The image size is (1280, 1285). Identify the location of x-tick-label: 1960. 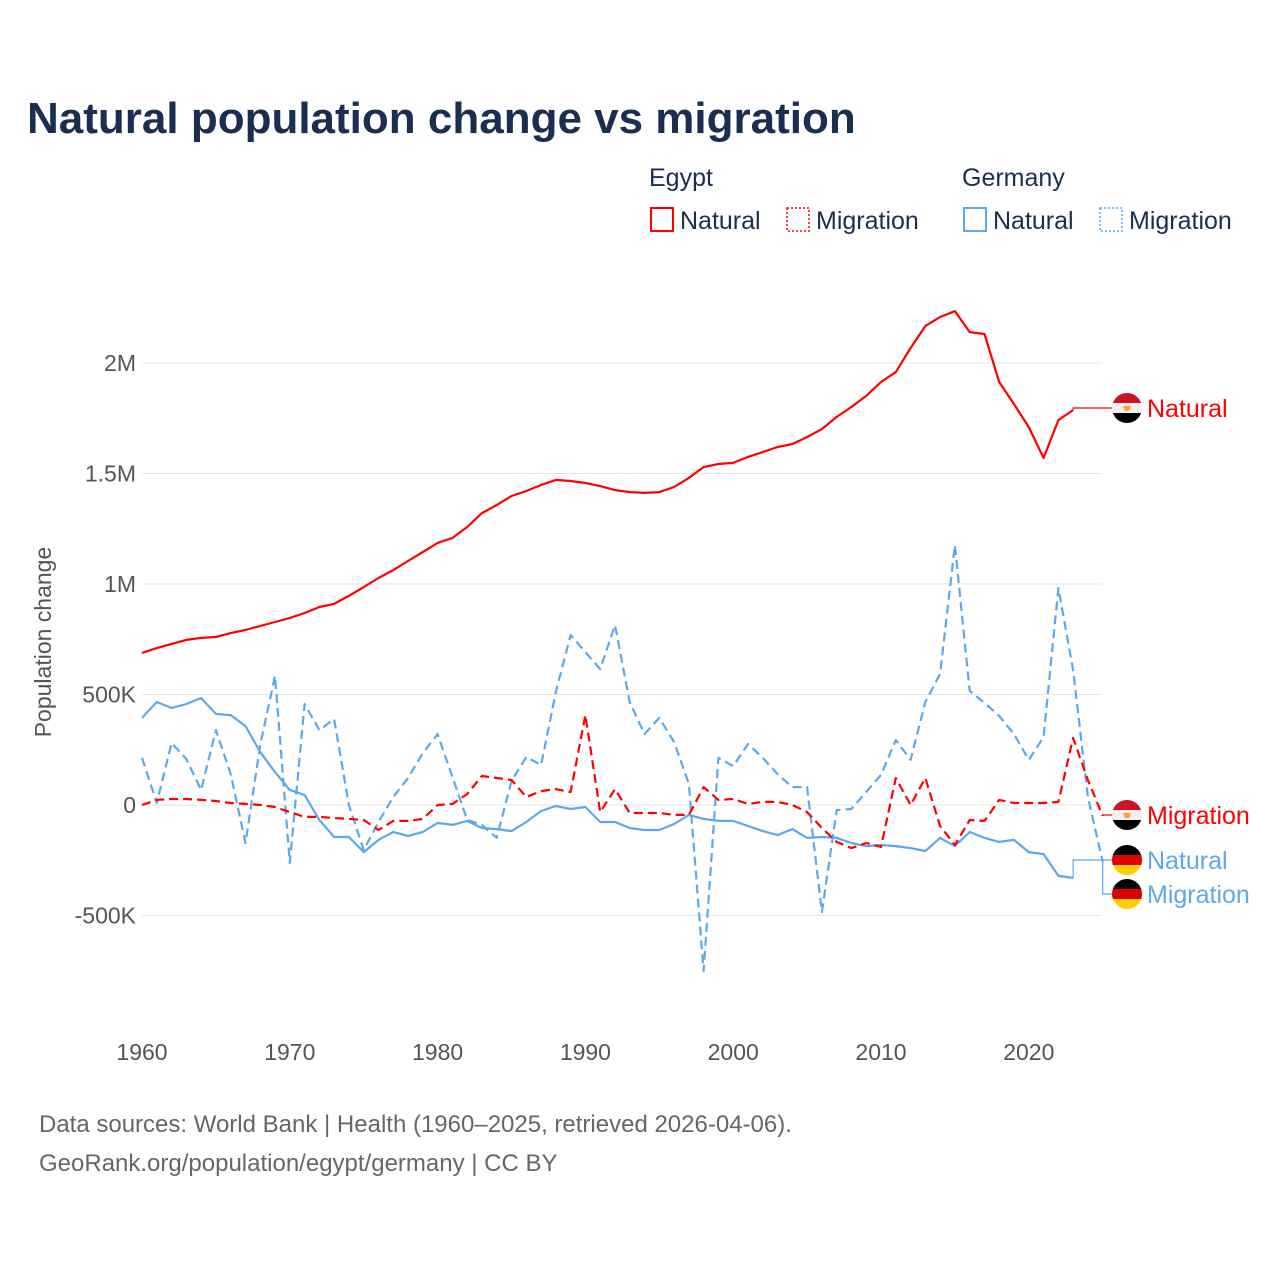
(141, 1052).